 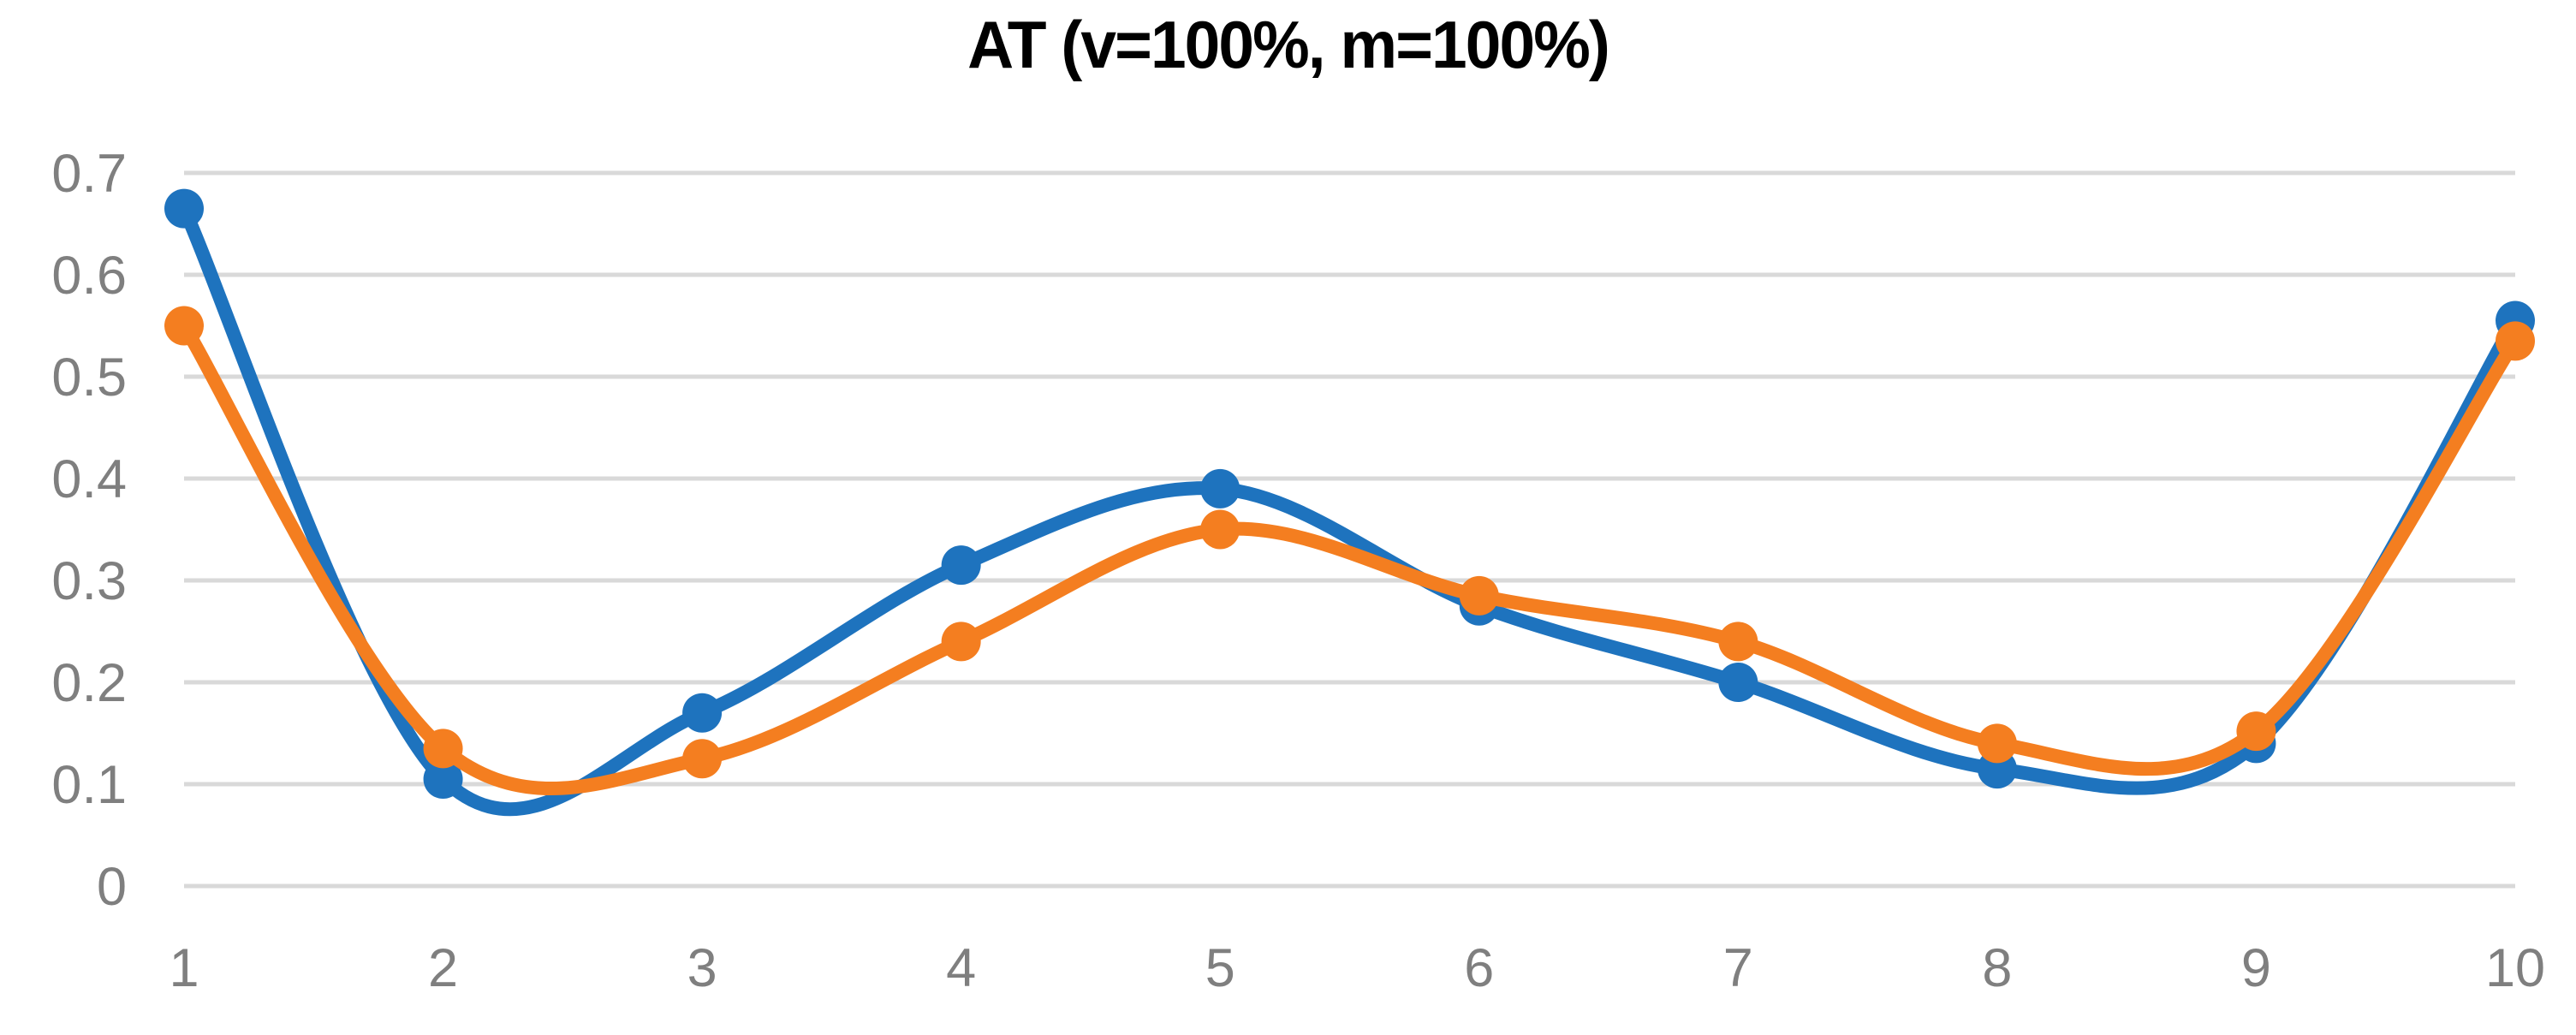 What do you see at coordinates (89, 479) in the screenshot?
I see `y-axis-tick-label: 0.4` at bounding box center [89, 479].